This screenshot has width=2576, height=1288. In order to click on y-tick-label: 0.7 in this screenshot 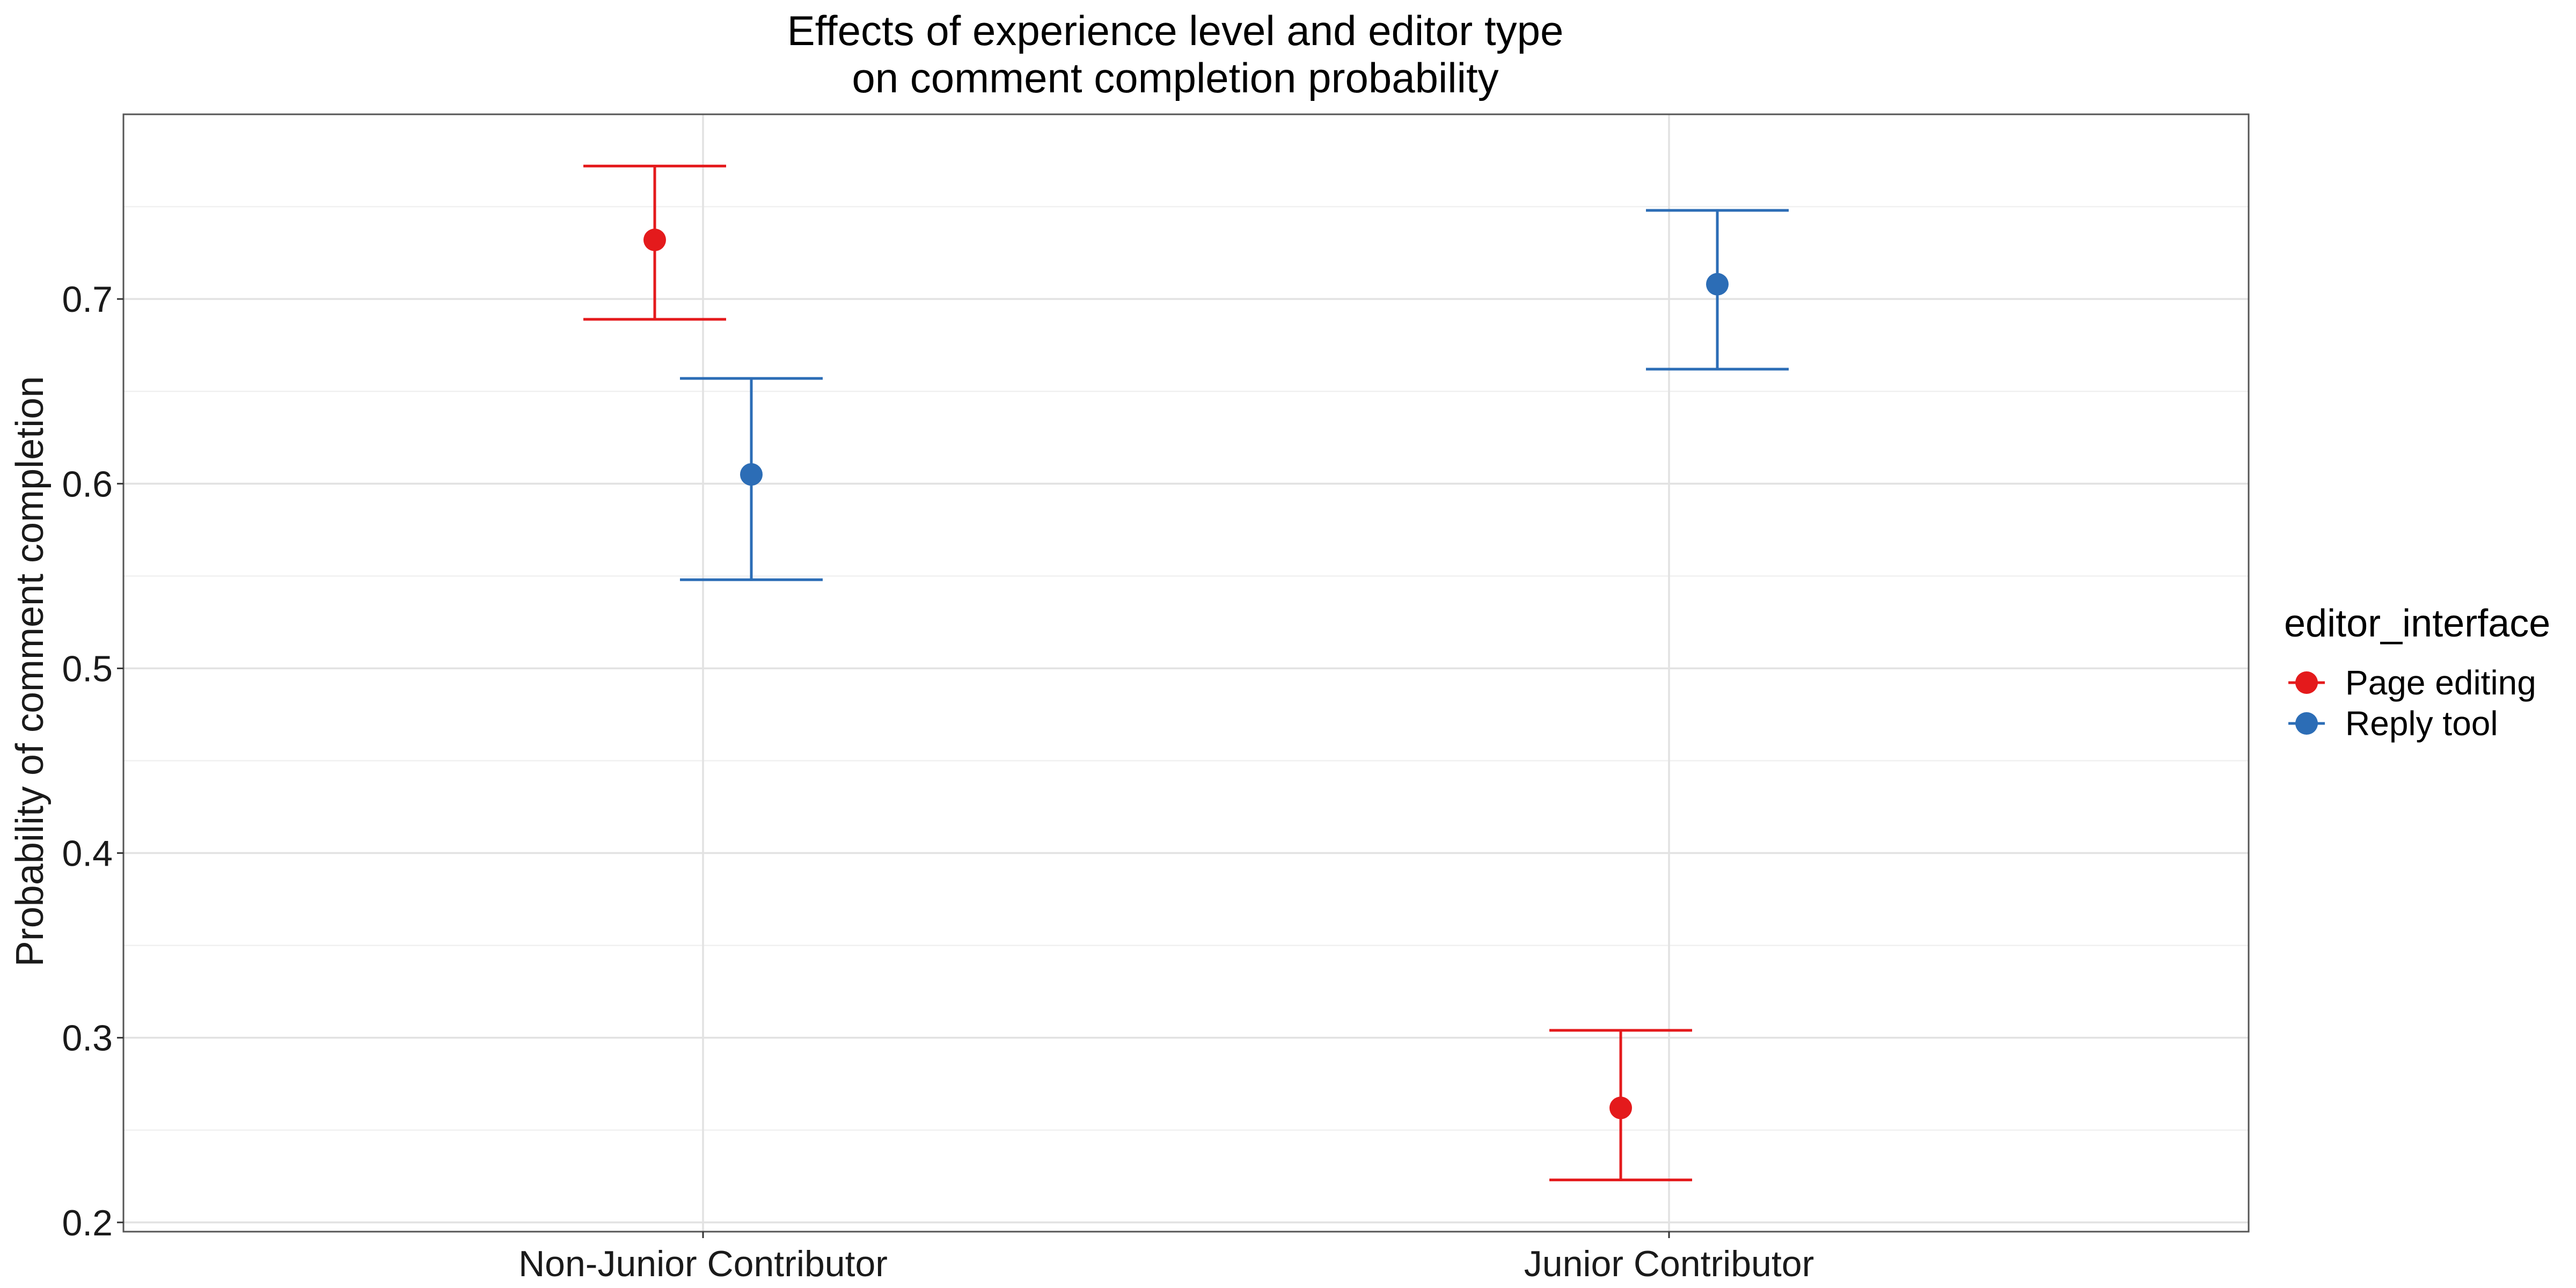, I will do `click(87, 299)`.